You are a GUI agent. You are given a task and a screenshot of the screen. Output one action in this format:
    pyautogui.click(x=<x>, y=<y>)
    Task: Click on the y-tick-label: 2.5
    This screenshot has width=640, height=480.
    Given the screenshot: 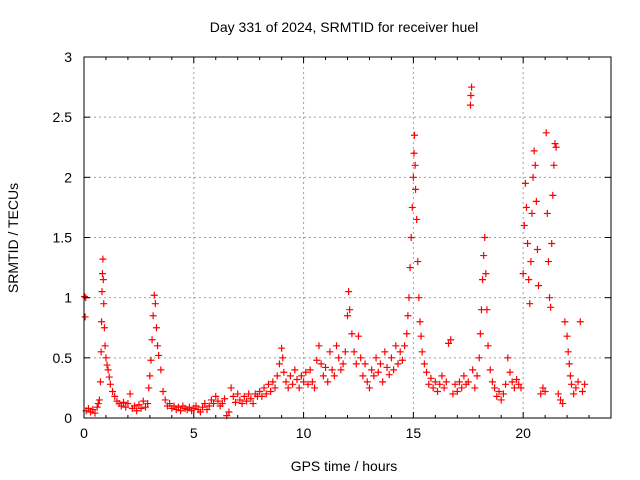 What is the action you would take?
    pyautogui.click(x=63, y=117)
    